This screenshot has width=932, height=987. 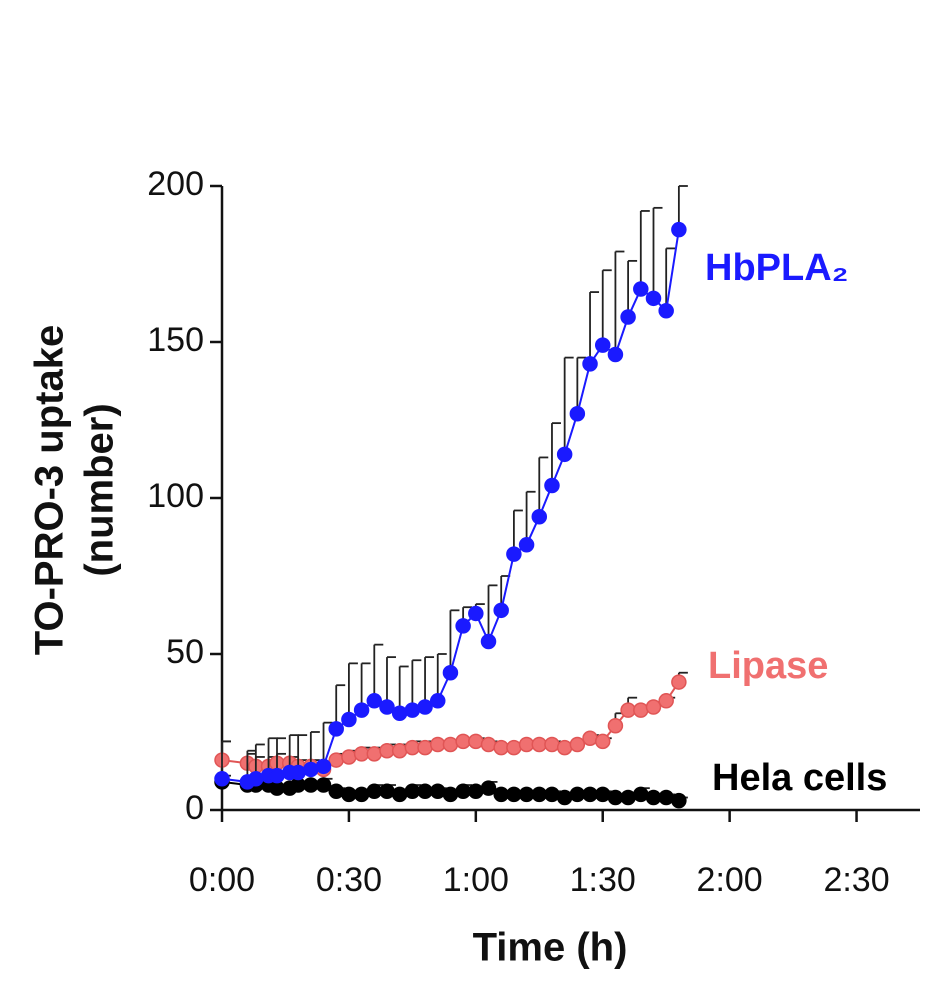 What do you see at coordinates (349, 880) in the screenshot?
I see `x-tick-label: 0:30` at bounding box center [349, 880].